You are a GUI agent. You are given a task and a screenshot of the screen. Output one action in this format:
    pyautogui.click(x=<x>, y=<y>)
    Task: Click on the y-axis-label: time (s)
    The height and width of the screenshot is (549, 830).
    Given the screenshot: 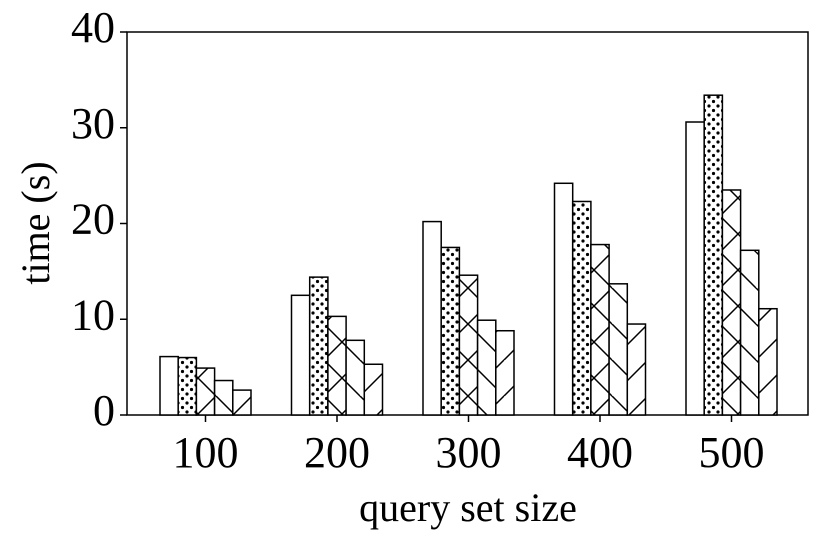 What is the action you would take?
    pyautogui.click(x=35, y=222)
    